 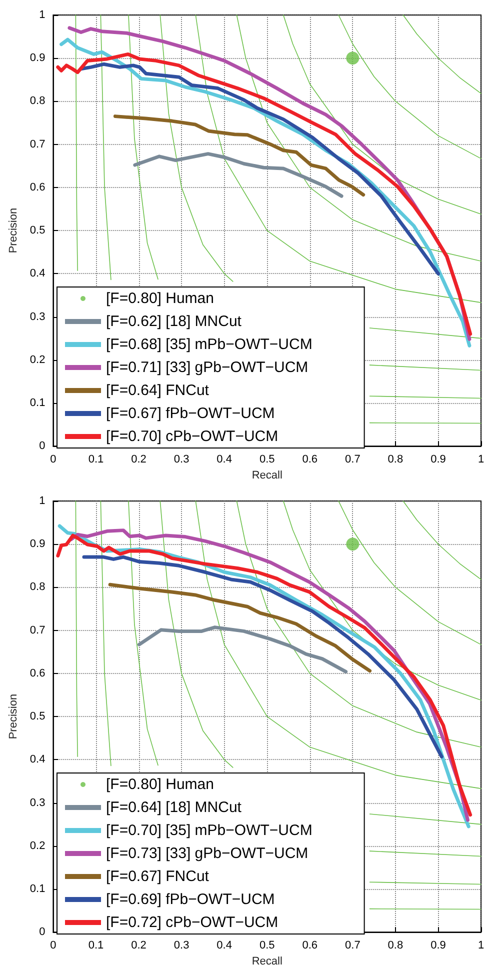 What do you see at coordinates (158, 876) in the screenshot?
I see `legend-label: [F=0.67] FNCut` at bounding box center [158, 876].